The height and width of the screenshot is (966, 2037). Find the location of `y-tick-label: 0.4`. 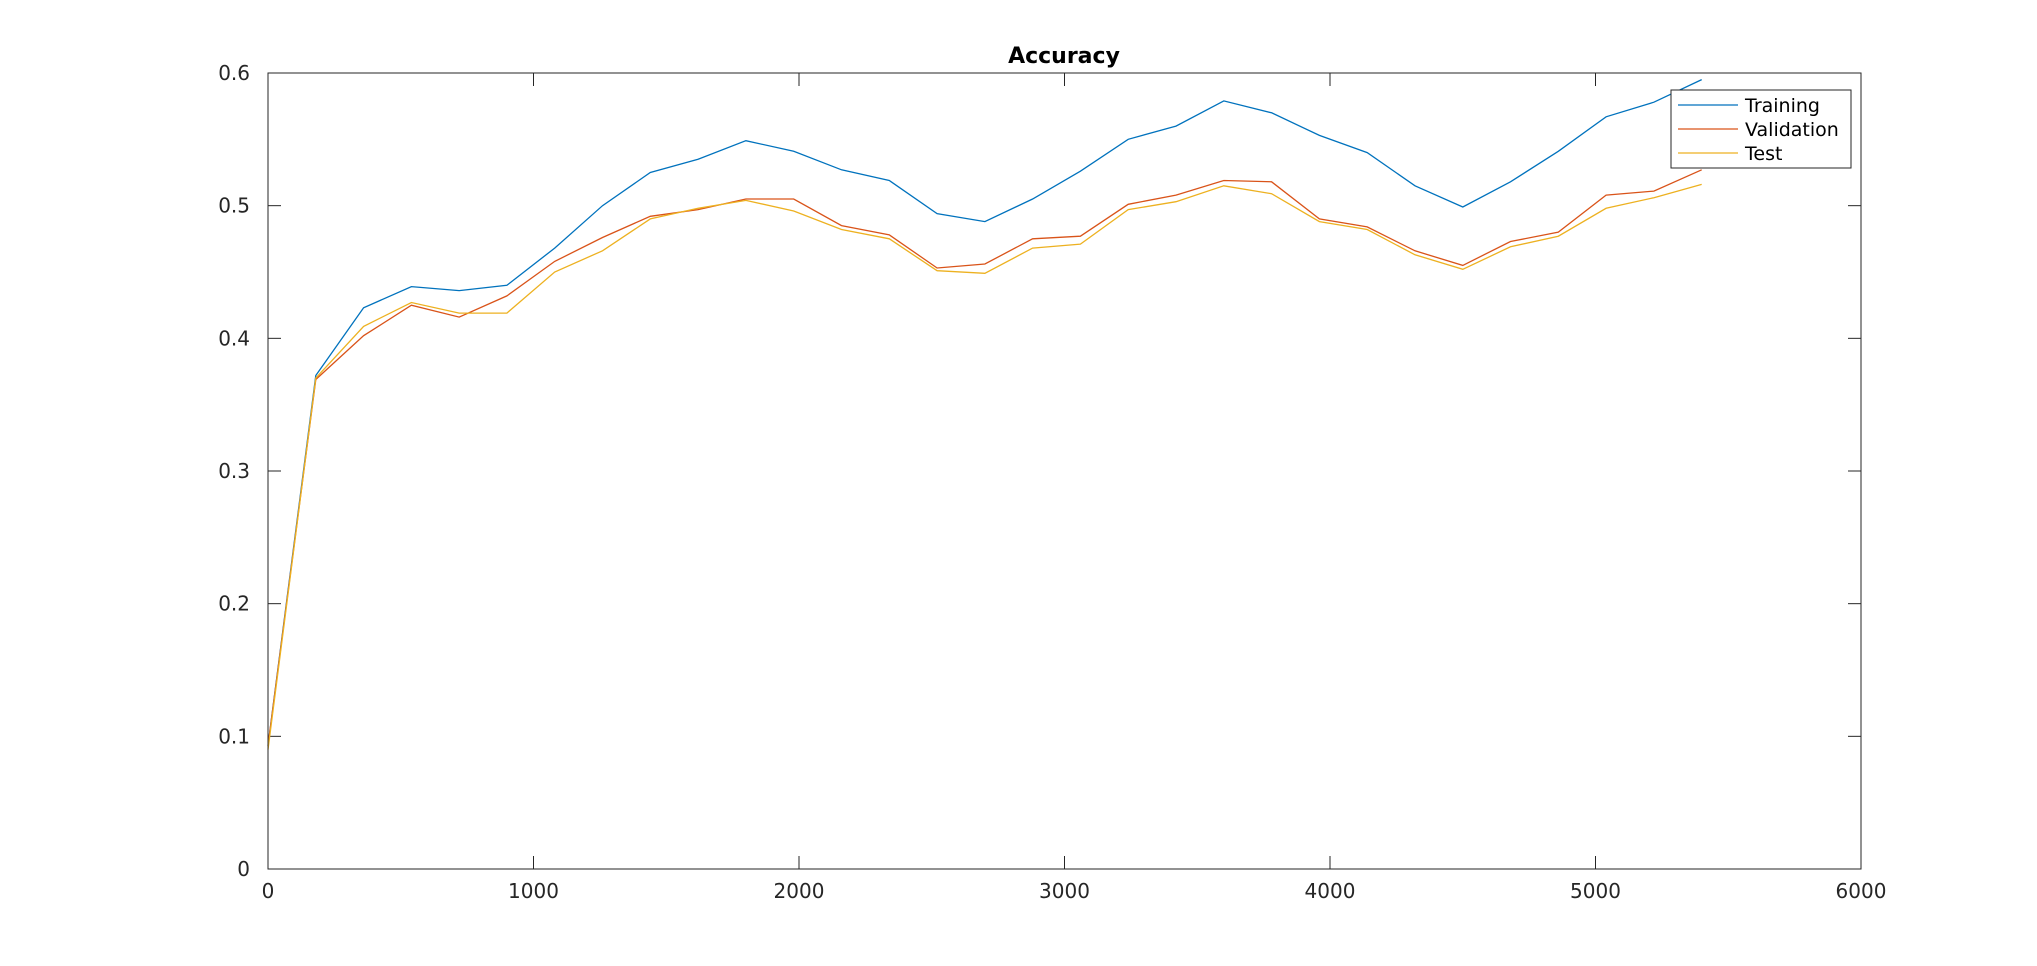

y-tick-label: 0.4 is located at coordinates (234, 338).